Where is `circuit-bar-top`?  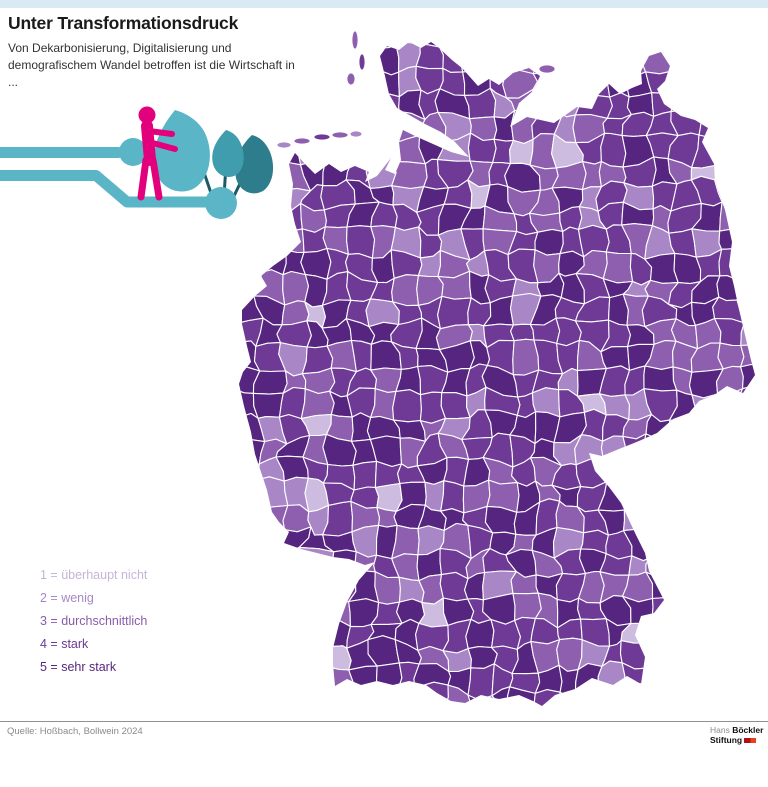
circuit-bar-top is located at coordinates (60, 152).